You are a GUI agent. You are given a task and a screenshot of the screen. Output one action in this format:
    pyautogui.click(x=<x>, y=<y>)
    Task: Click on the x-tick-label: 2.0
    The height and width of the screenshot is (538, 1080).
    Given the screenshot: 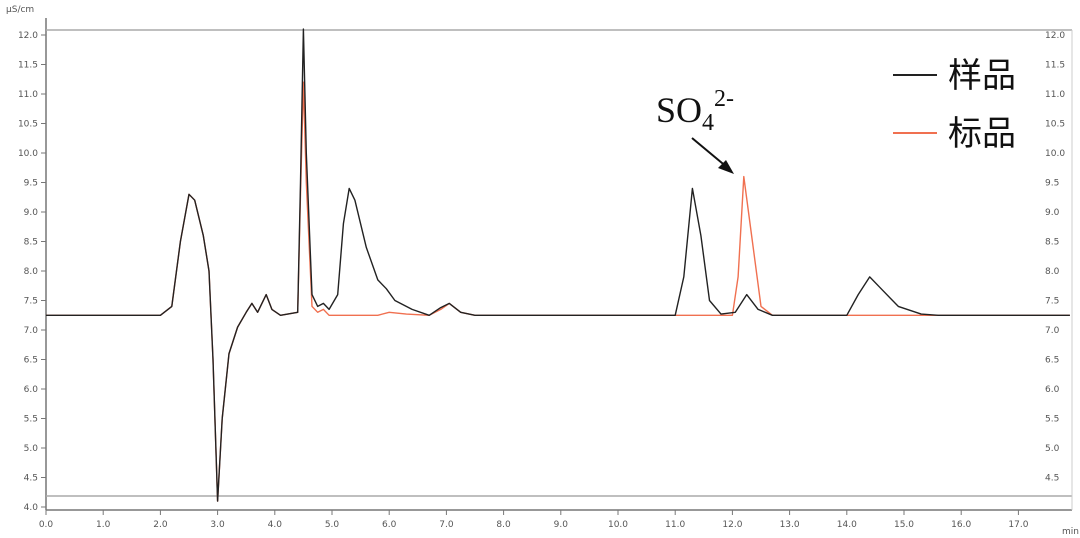 What is the action you would take?
    pyautogui.click(x=160, y=525)
    